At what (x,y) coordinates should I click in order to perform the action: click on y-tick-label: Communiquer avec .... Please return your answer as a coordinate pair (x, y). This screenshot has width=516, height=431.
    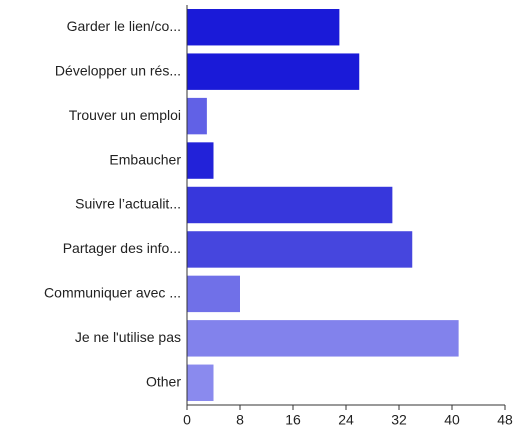
    Looking at the image, I should click on (112, 293).